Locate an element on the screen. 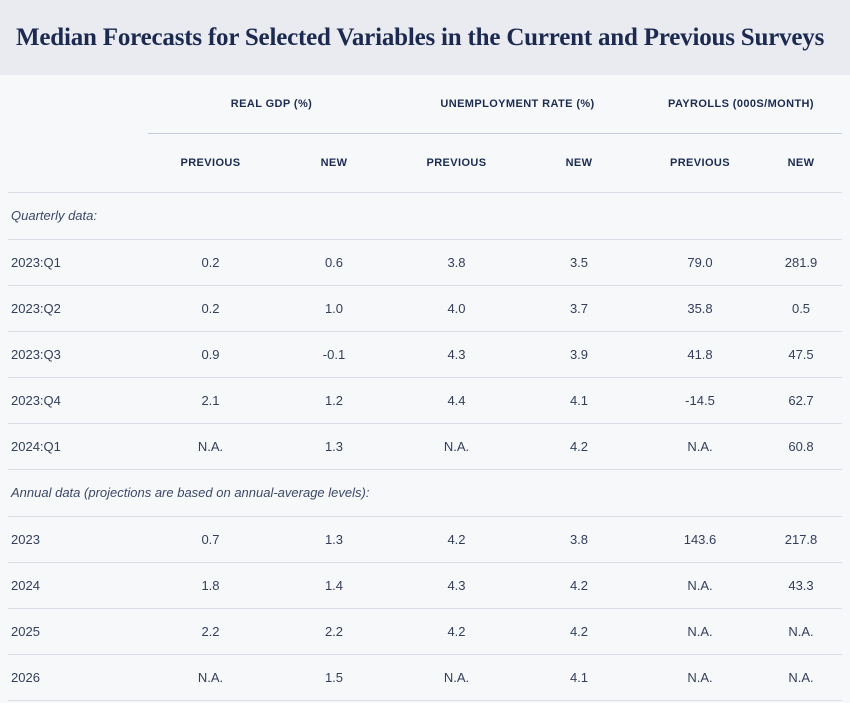 This screenshot has width=850, height=703. cell-value: 0.5 is located at coordinates (801, 308).